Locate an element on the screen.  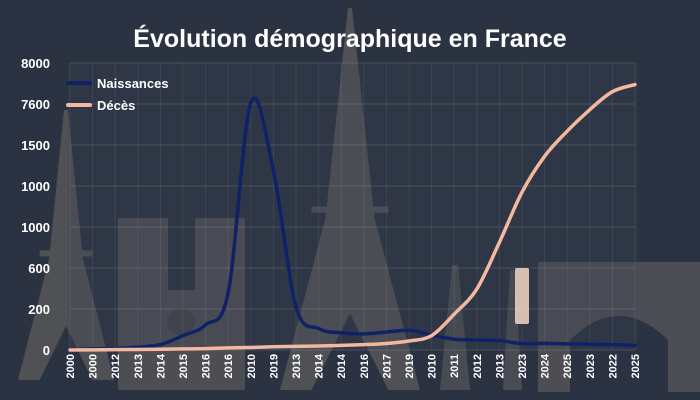
y-tick-label: 200 is located at coordinates (39, 309).